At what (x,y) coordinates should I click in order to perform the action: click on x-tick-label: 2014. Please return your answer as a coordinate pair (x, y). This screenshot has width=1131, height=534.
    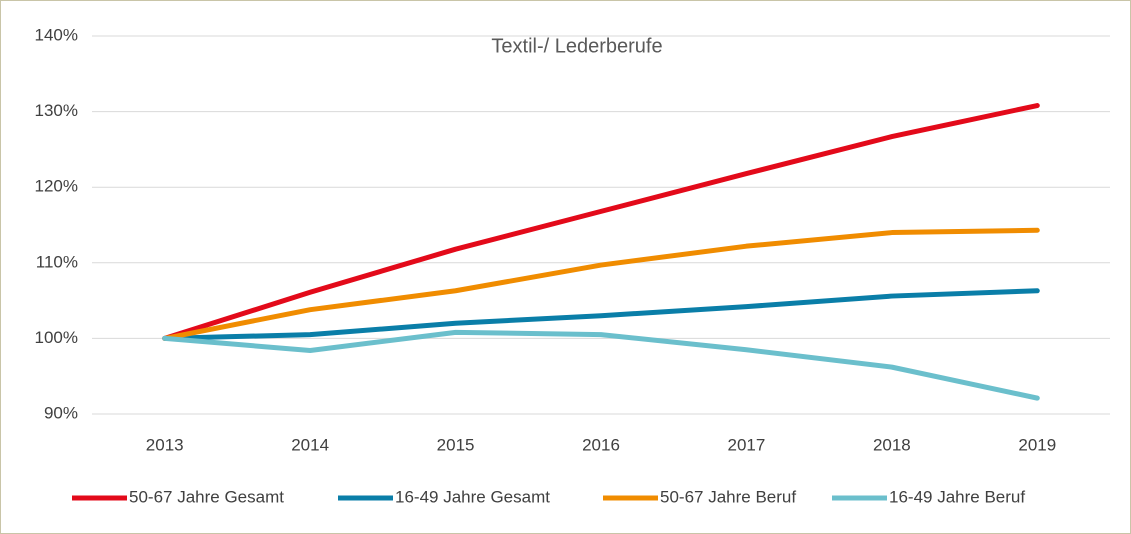
    Looking at the image, I should click on (310, 444).